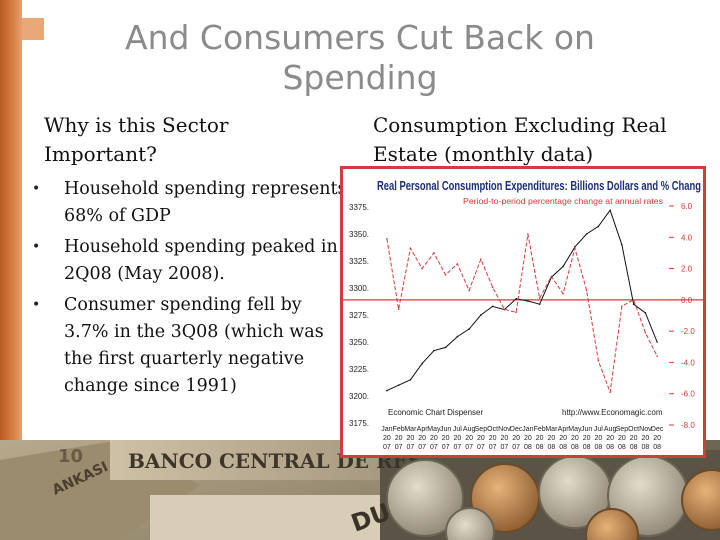  What do you see at coordinates (359, 261) in the screenshot?
I see `y-left-tick-label: 3325.` at bounding box center [359, 261].